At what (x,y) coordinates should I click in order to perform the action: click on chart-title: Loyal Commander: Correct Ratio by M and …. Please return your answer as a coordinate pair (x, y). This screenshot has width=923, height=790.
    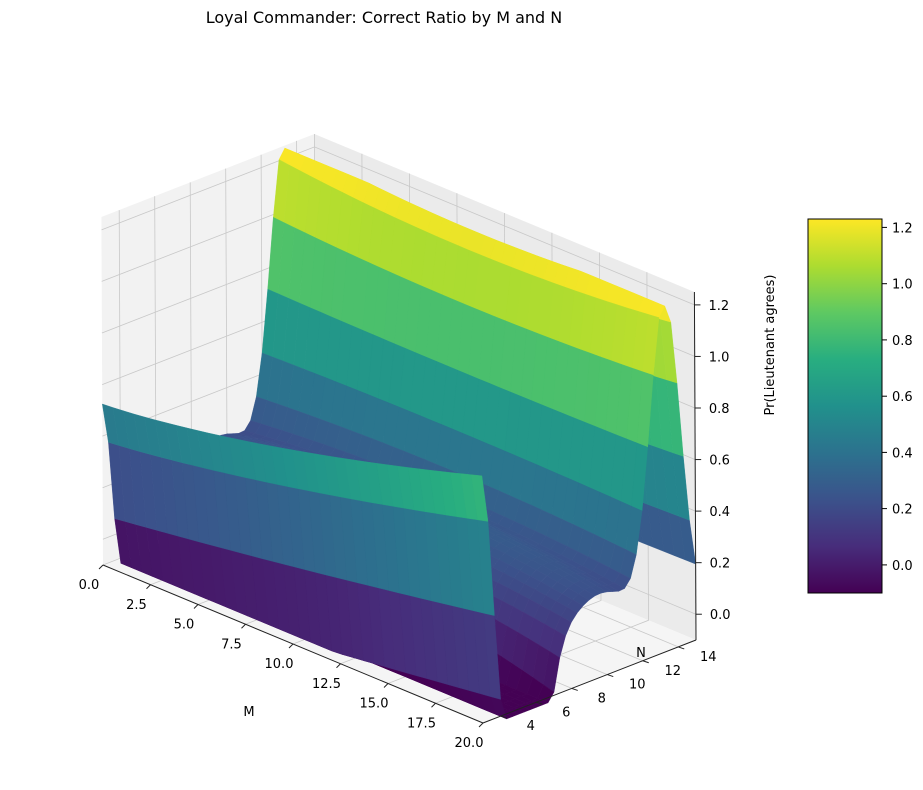
    Looking at the image, I should click on (384, 17).